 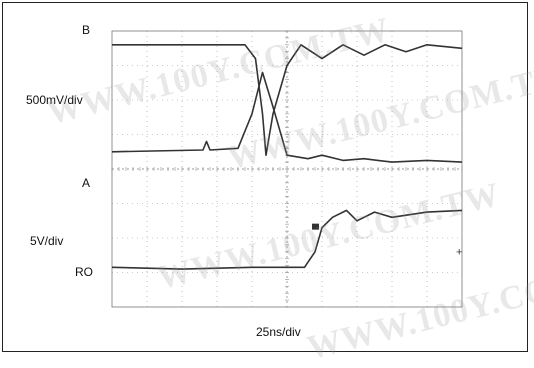 I want to click on channel-a-label: A, so click(x=86, y=183).